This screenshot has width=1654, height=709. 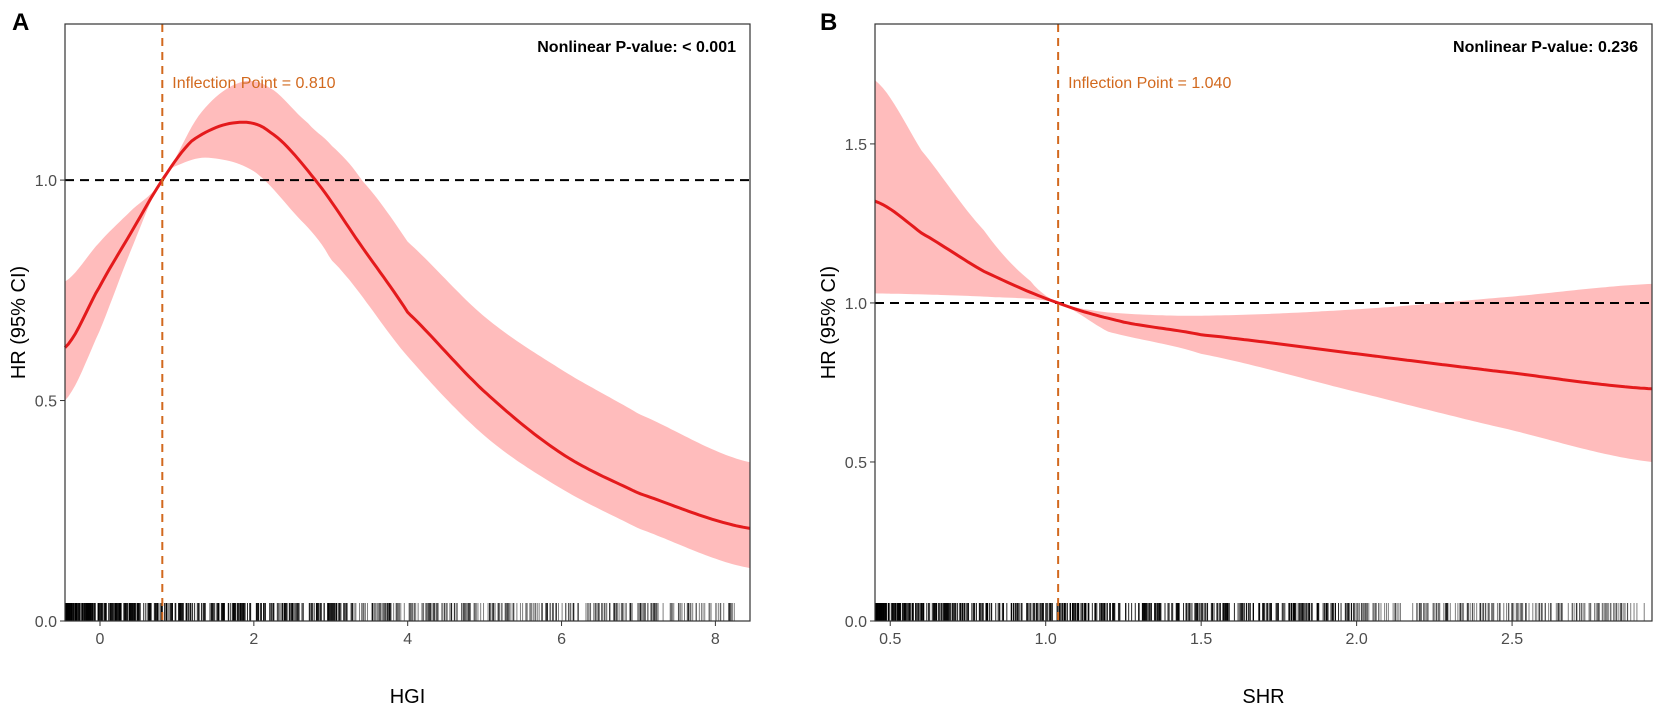 I want to click on x-axis-title: SHR, so click(x=1263, y=697).